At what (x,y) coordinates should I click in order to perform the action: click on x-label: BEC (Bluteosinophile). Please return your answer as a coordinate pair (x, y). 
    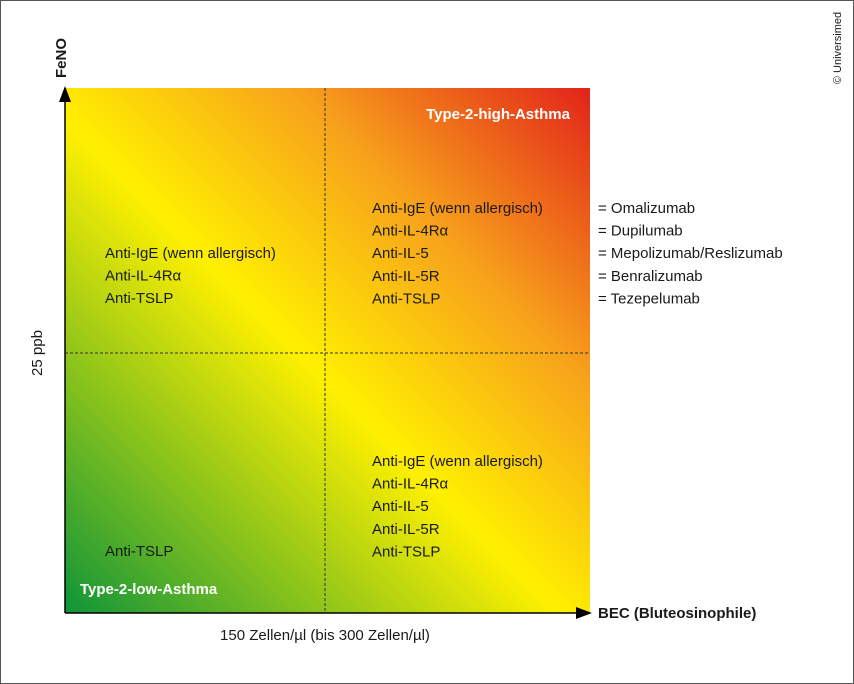
    Looking at the image, I should click on (677, 613).